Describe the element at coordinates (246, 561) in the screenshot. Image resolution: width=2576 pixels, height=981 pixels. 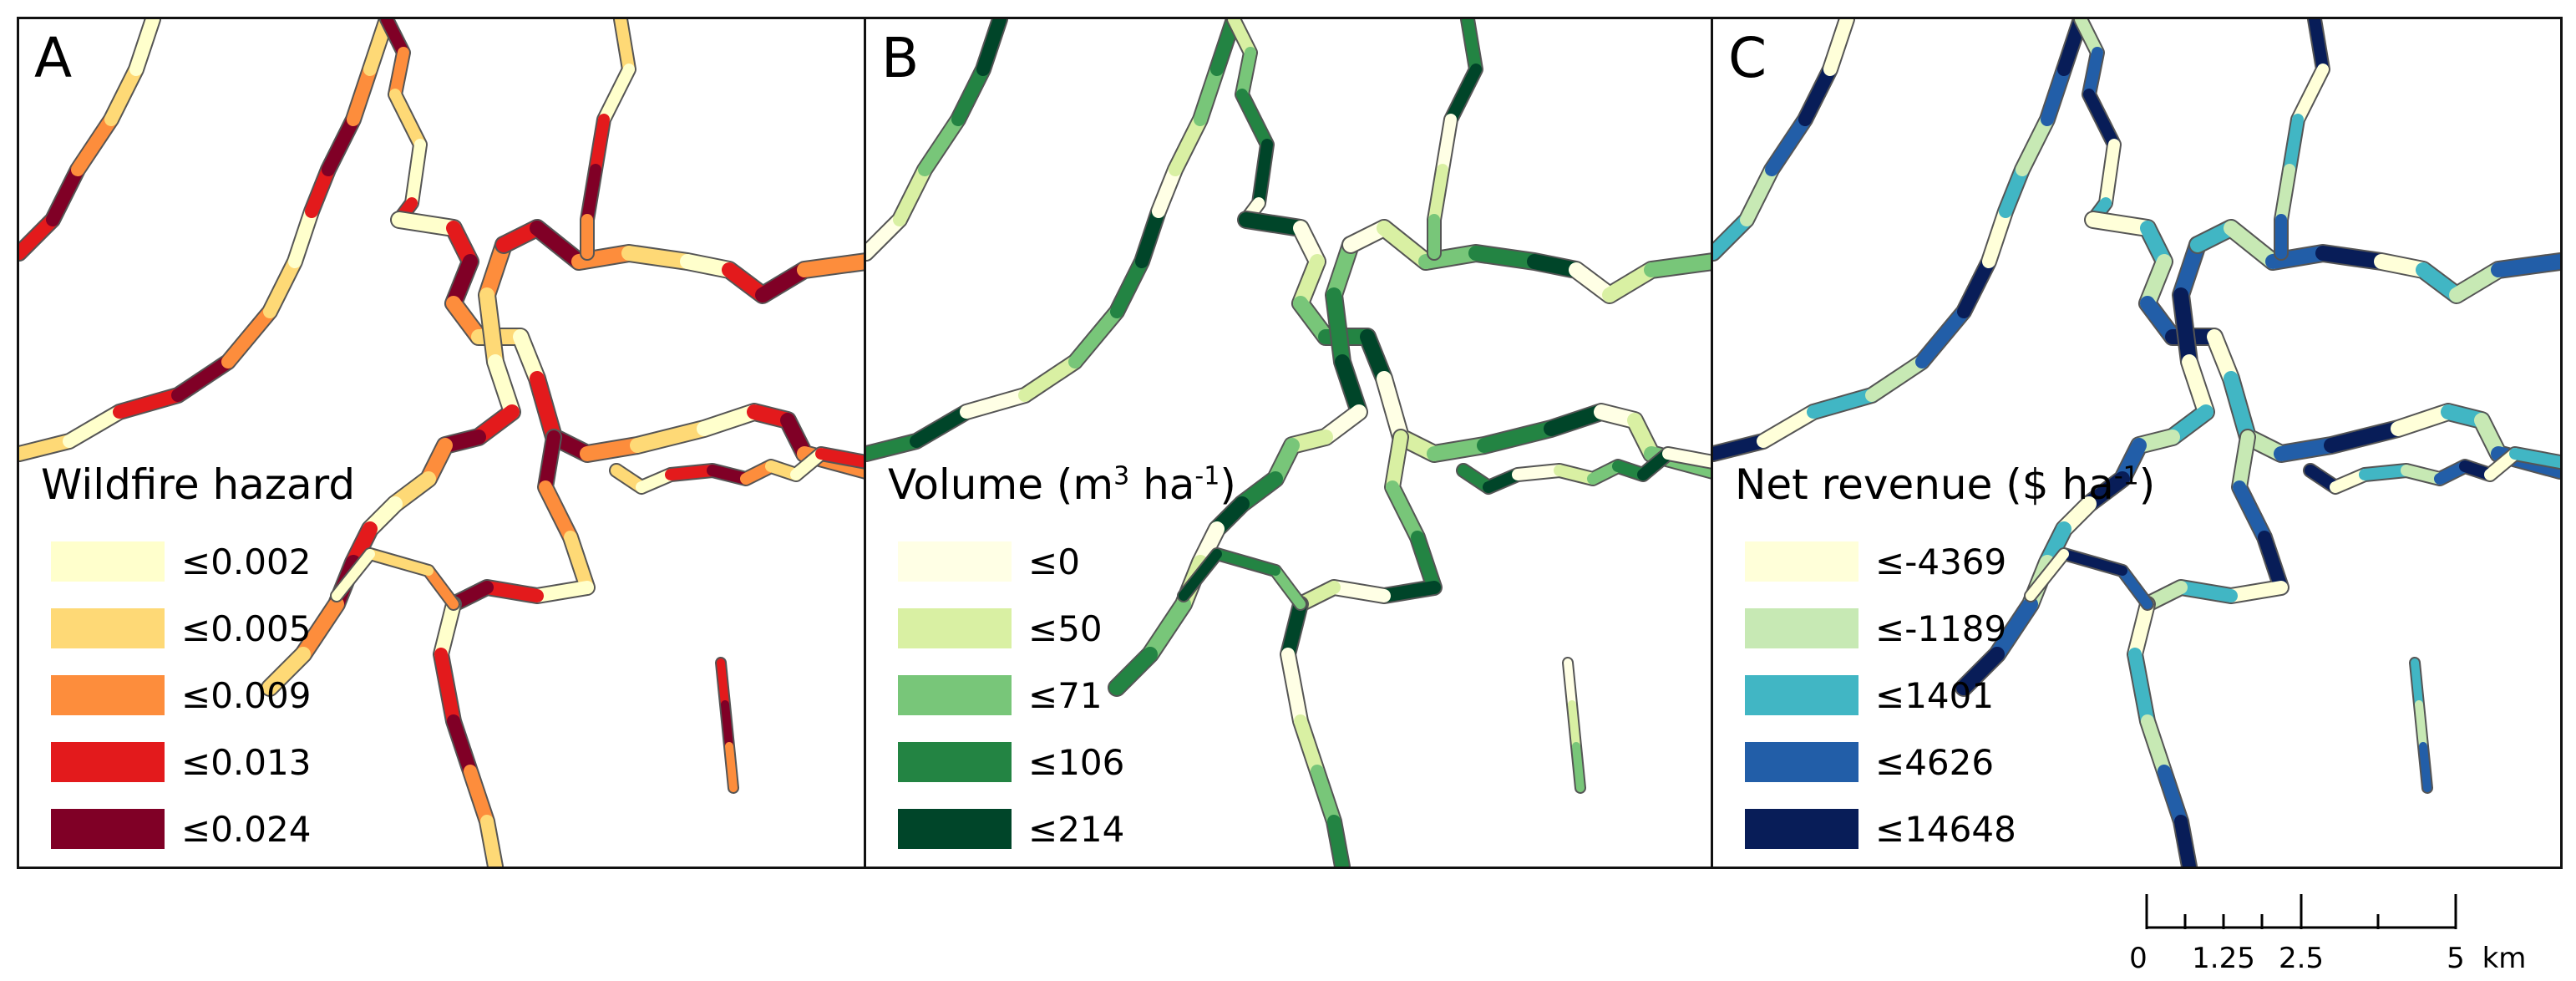
I see `legend-label: ≤0.002` at that location.